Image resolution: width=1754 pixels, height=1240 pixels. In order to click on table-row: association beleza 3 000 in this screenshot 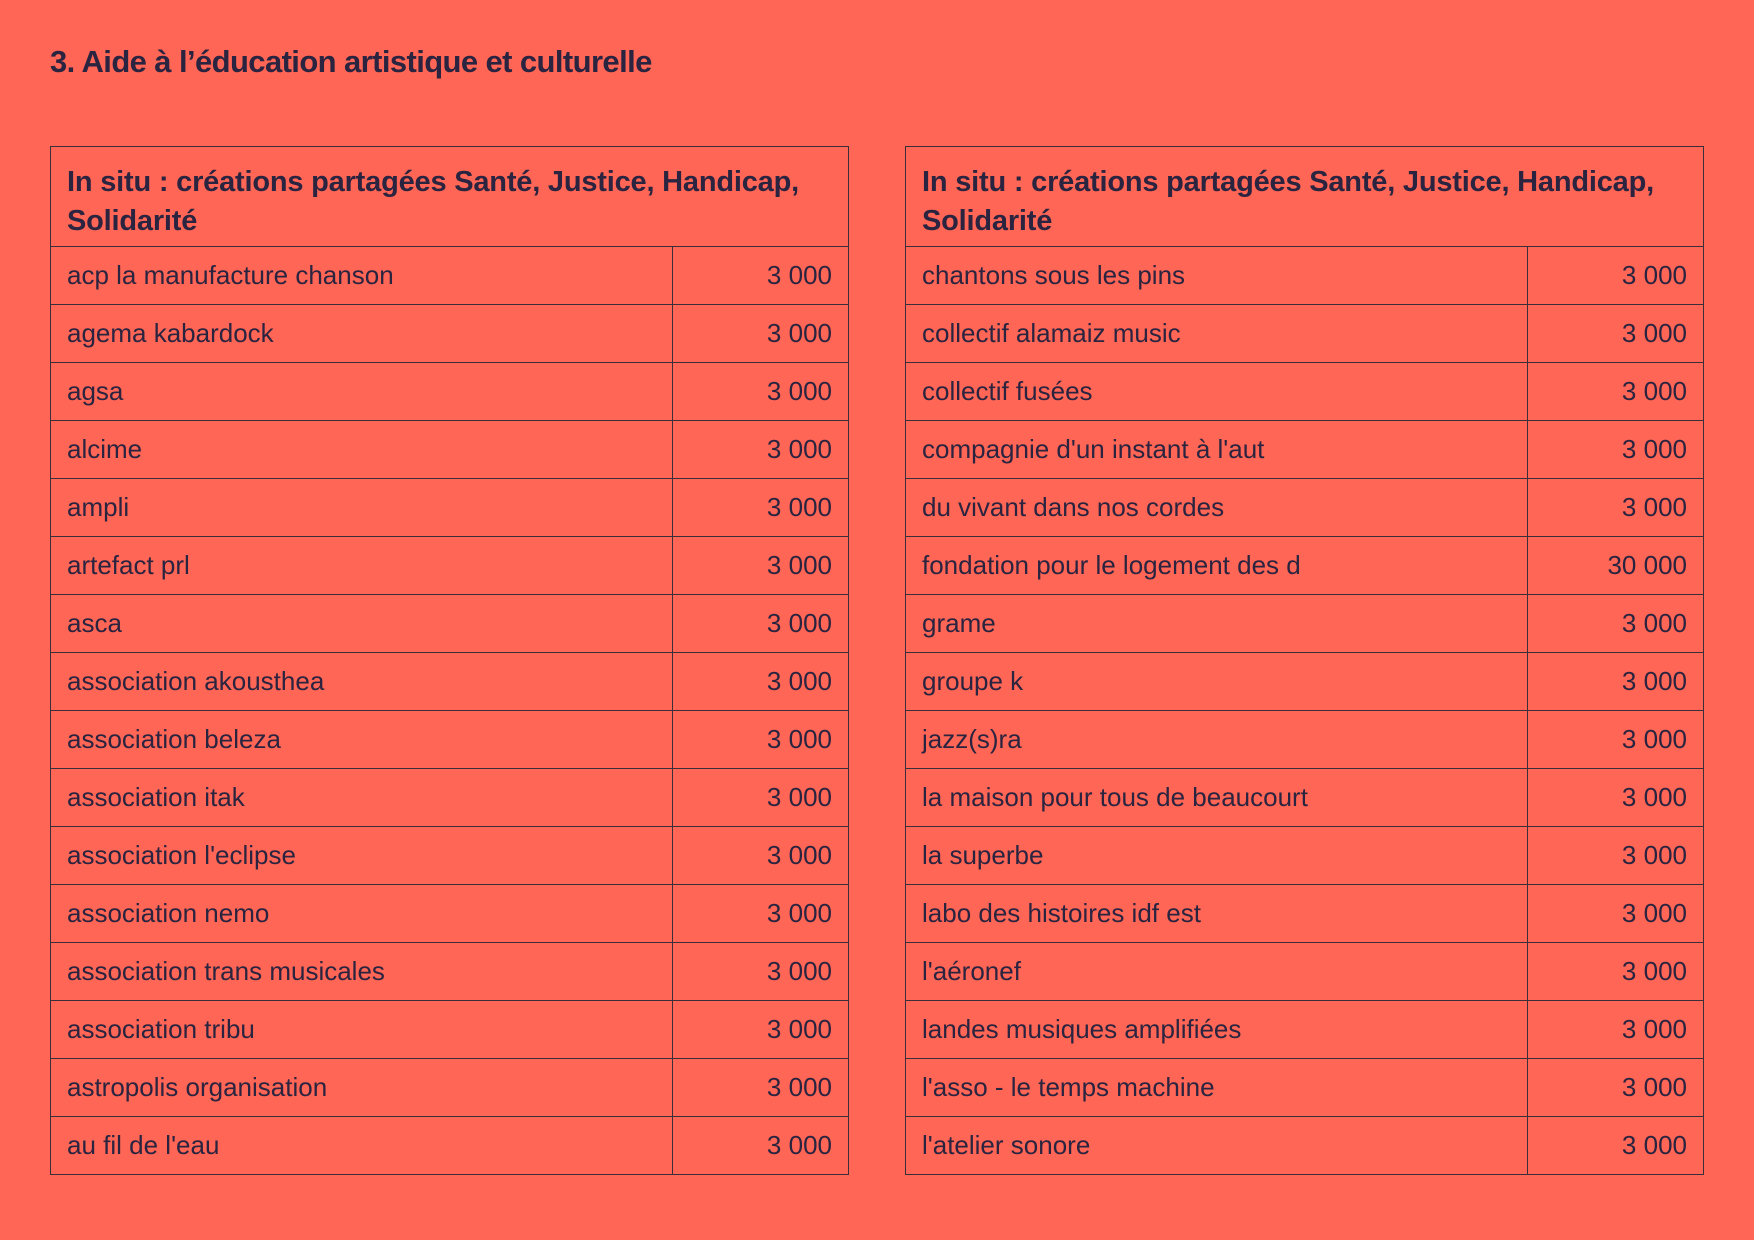, I will do `click(449, 739)`.